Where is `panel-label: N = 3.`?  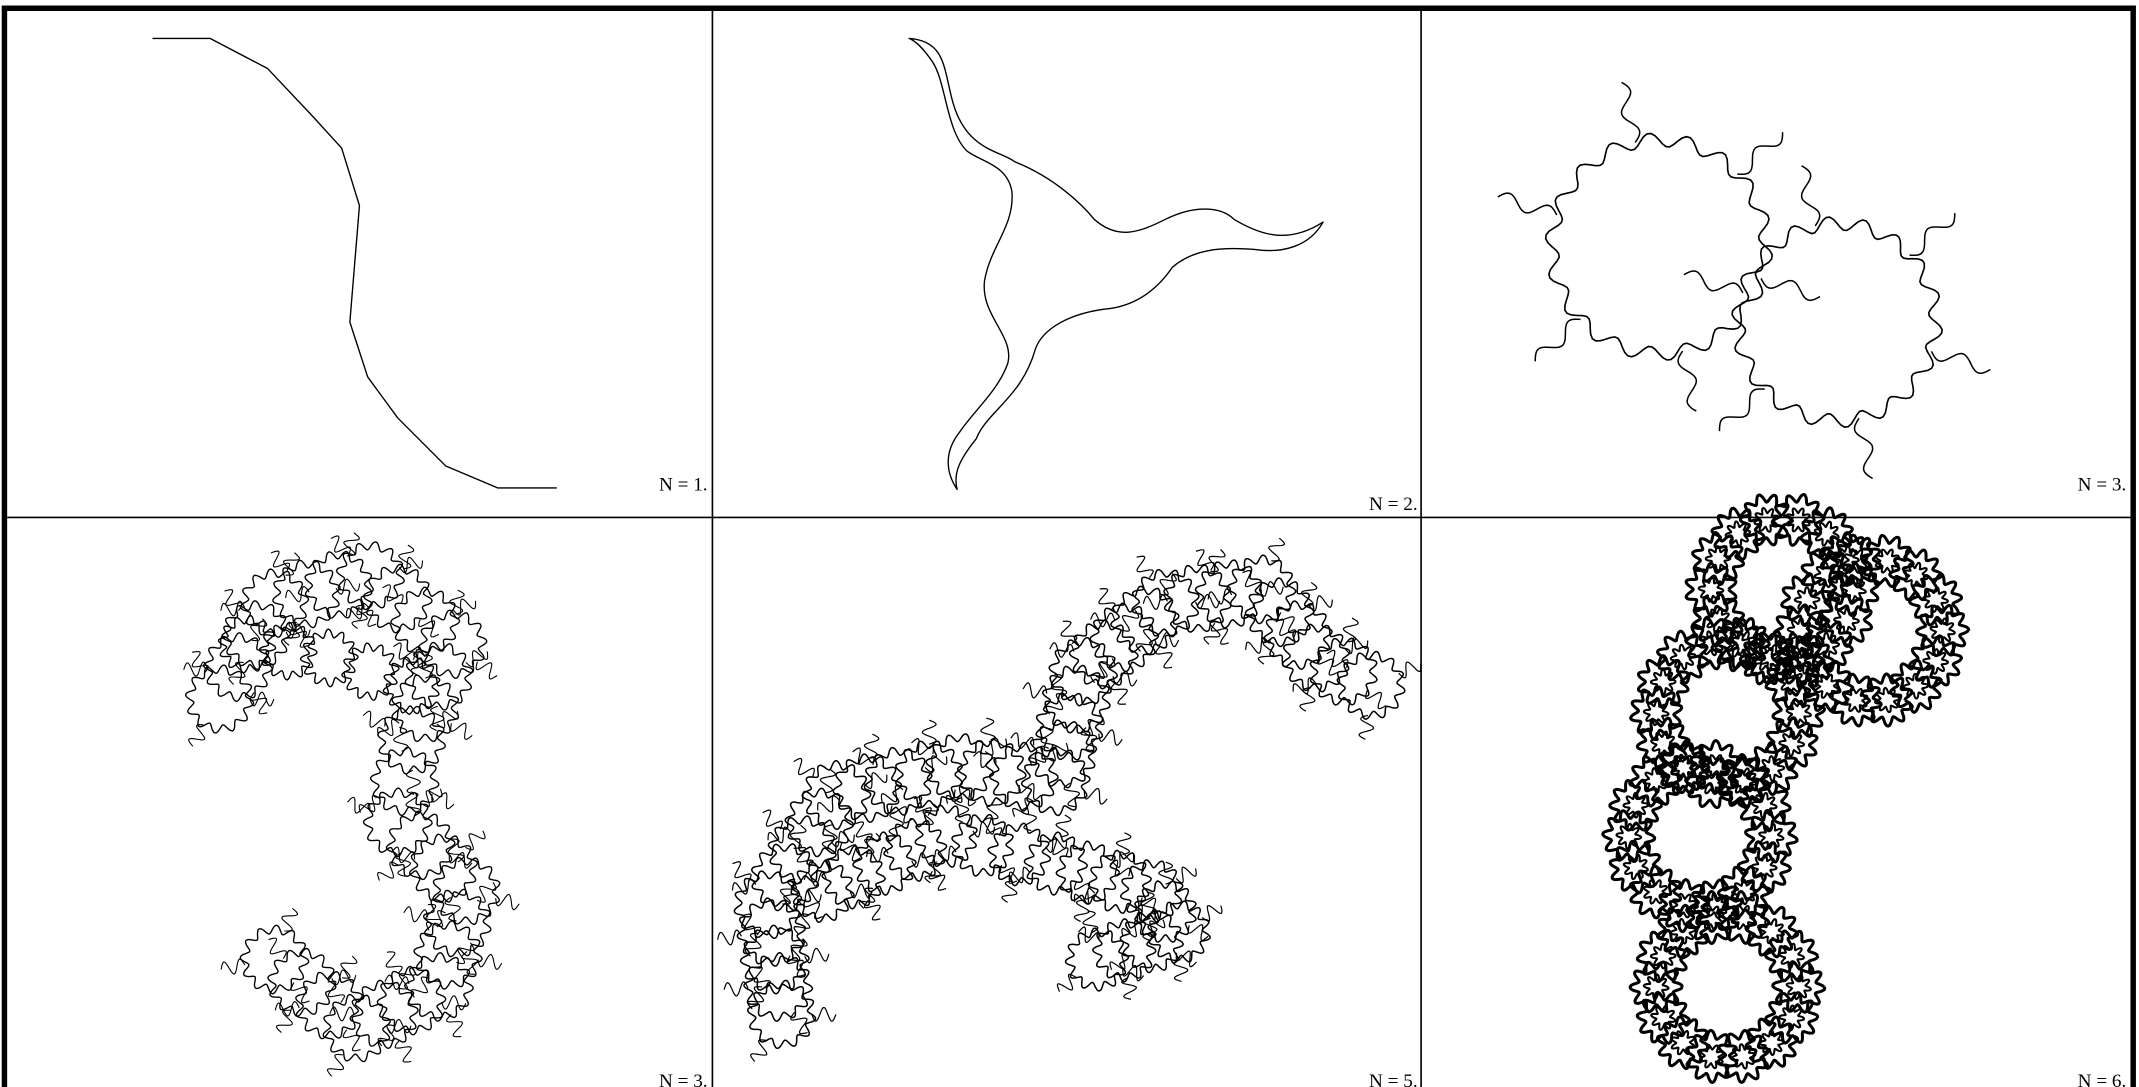
panel-label: N = 3. is located at coordinates (2102, 485).